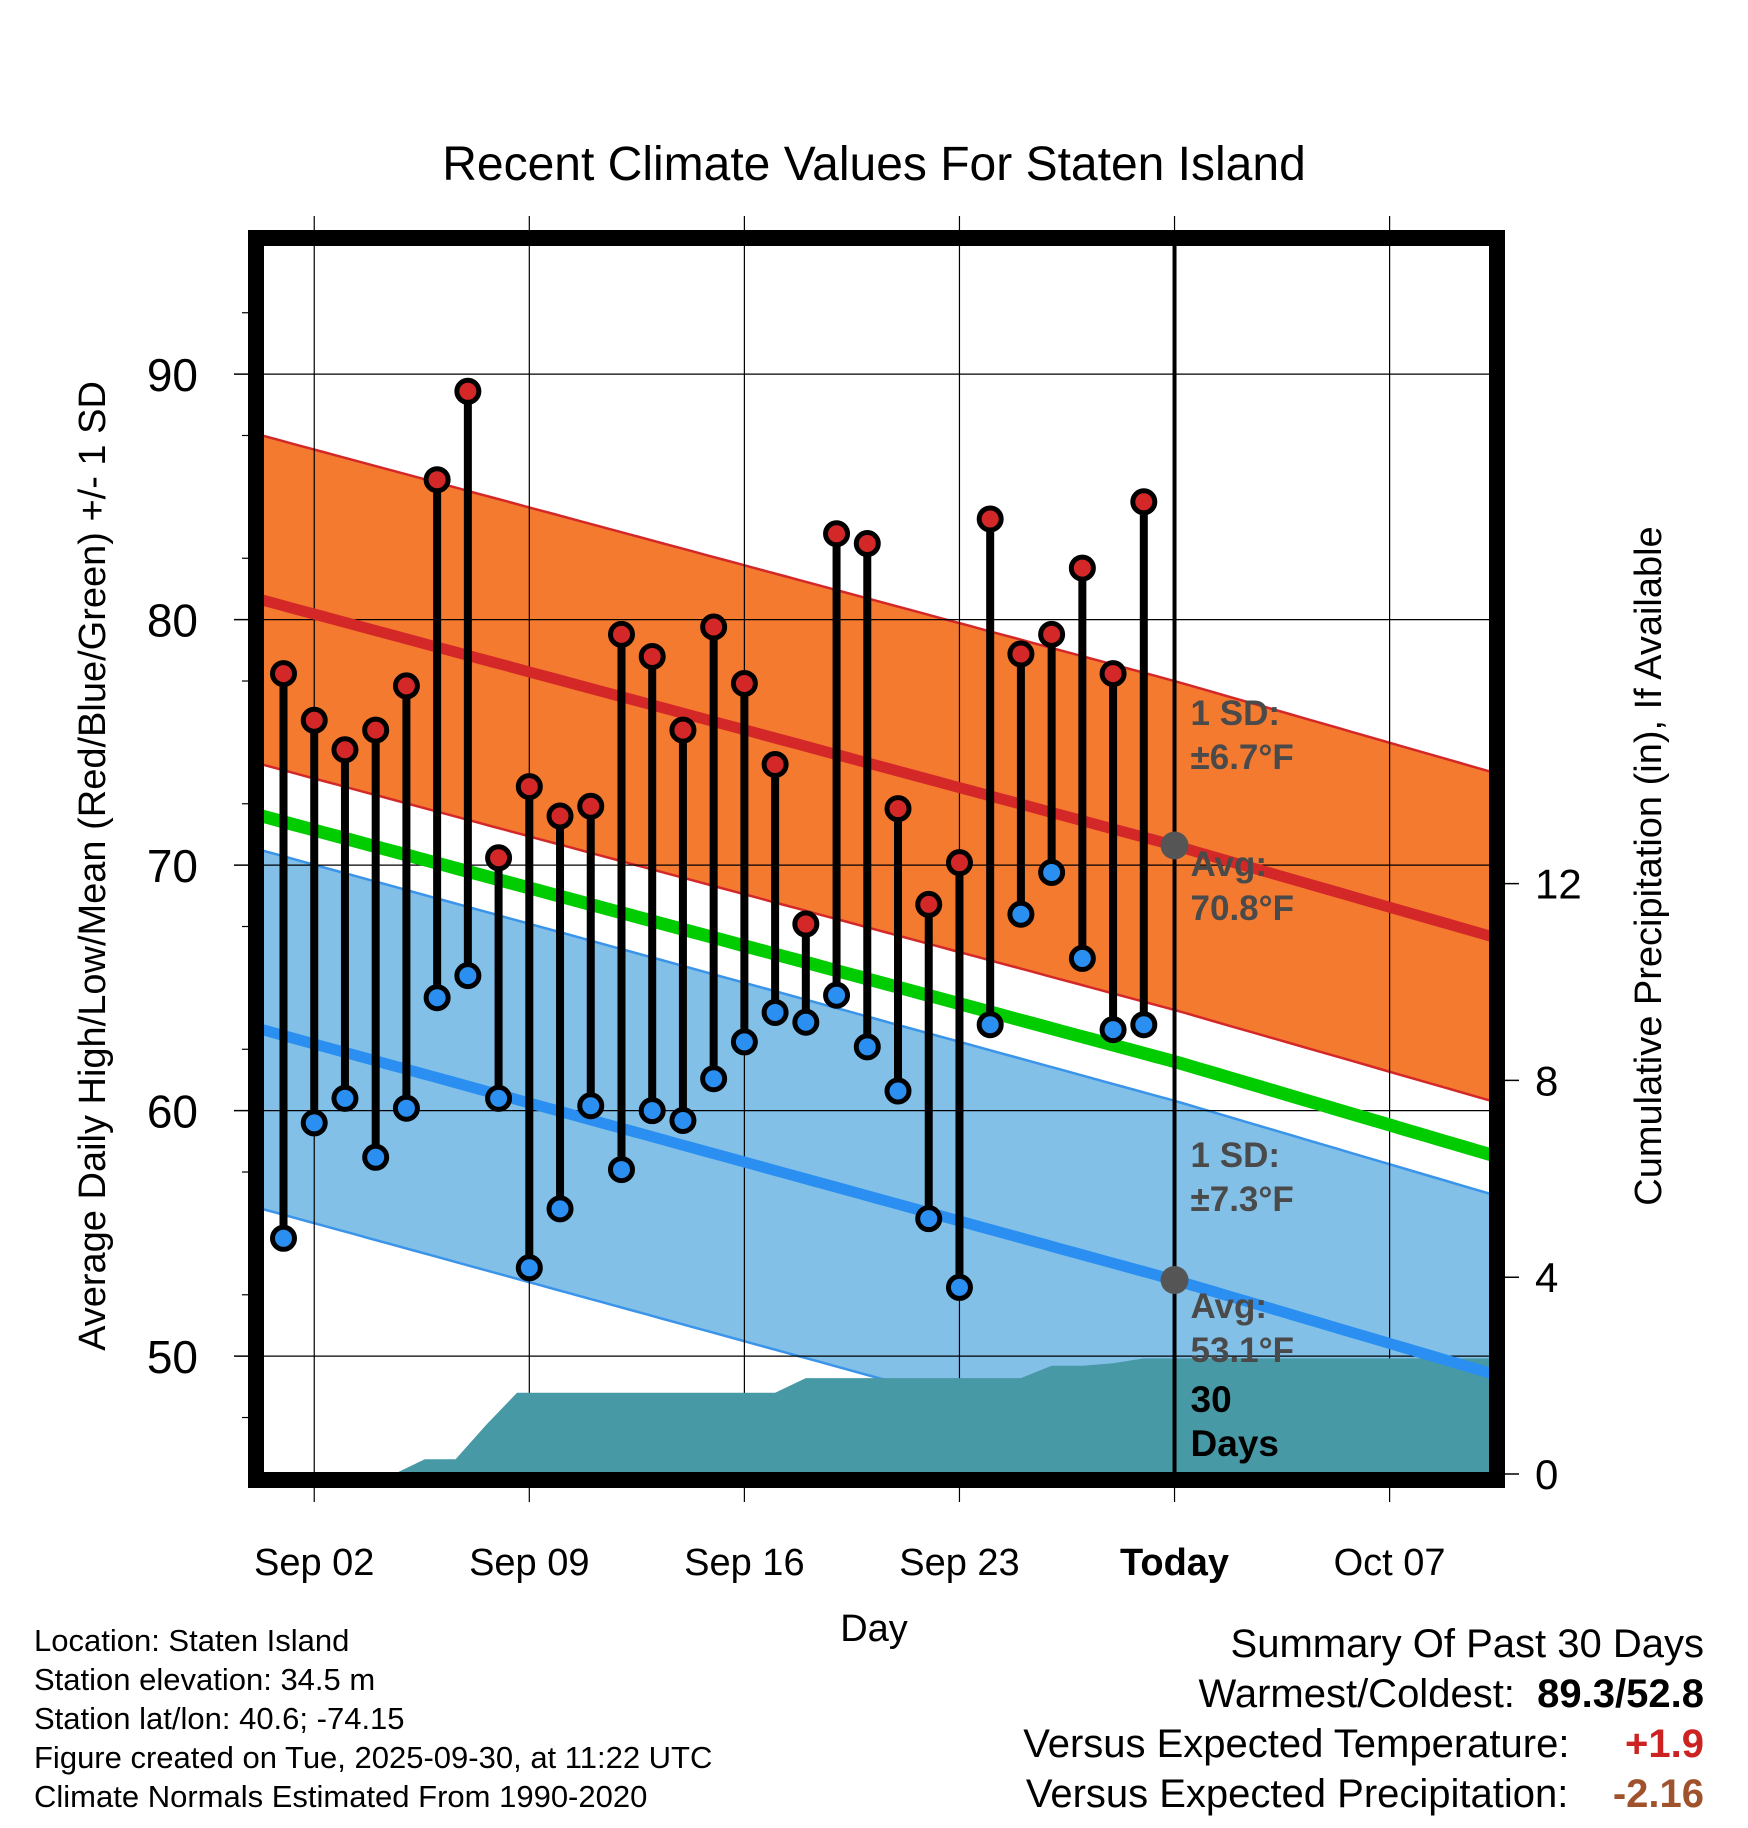  What do you see at coordinates (192, 1640) in the screenshot?
I see `location-text: Location: Staten Island` at bounding box center [192, 1640].